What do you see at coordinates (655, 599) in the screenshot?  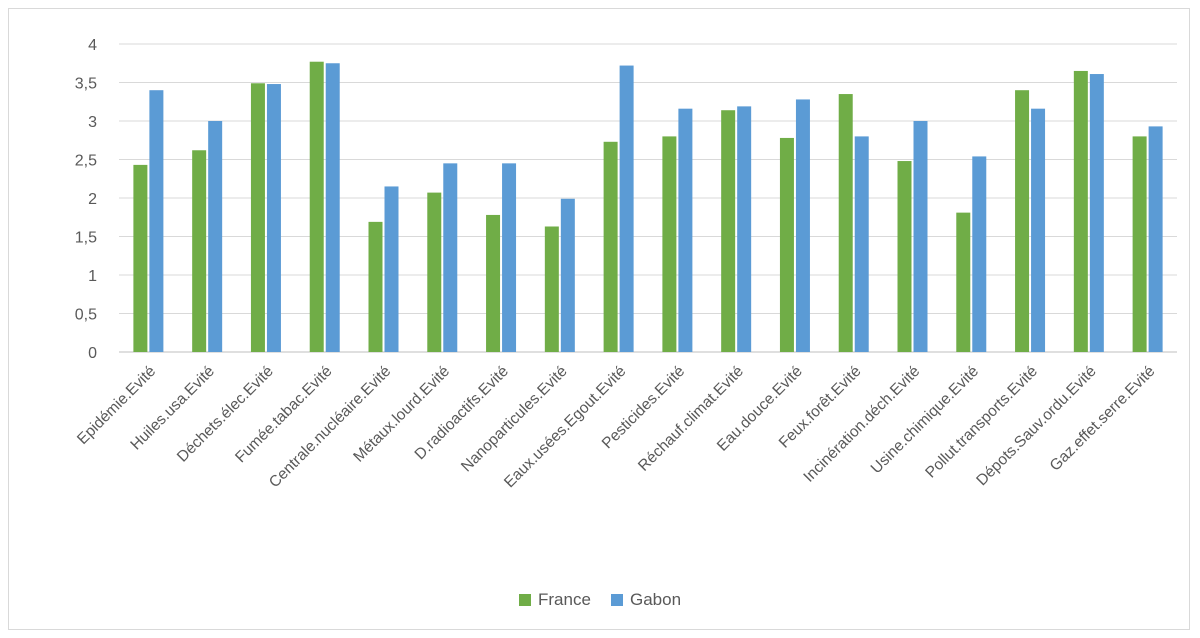 I see `legend-label-gabon: Gabon` at bounding box center [655, 599].